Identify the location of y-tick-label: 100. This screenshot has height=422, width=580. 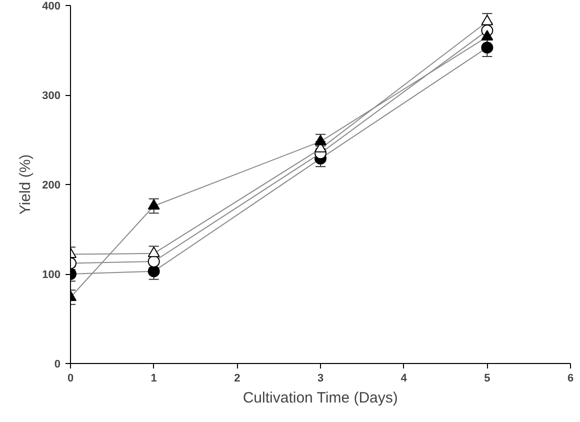
(51, 275).